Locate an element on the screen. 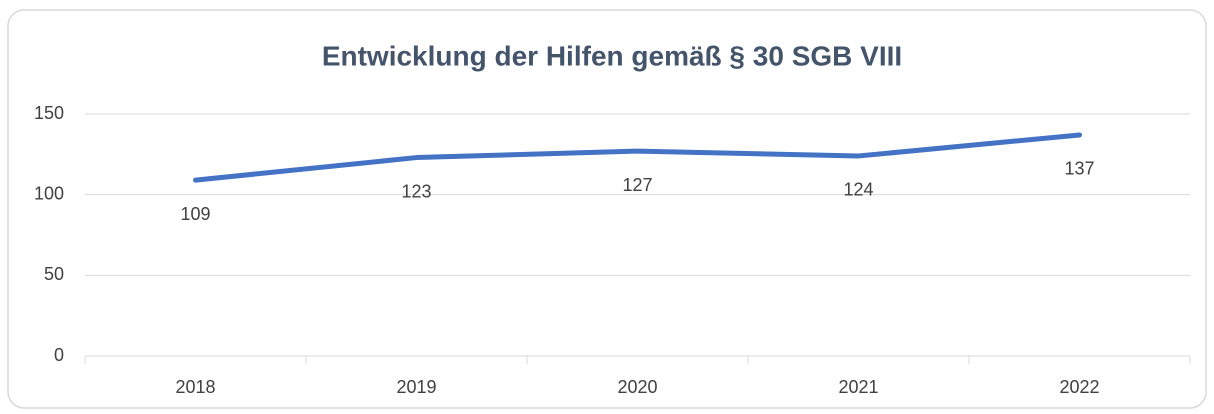 The height and width of the screenshot is (414, 1214). data-label: 124 is located at coordinates (858, 190).